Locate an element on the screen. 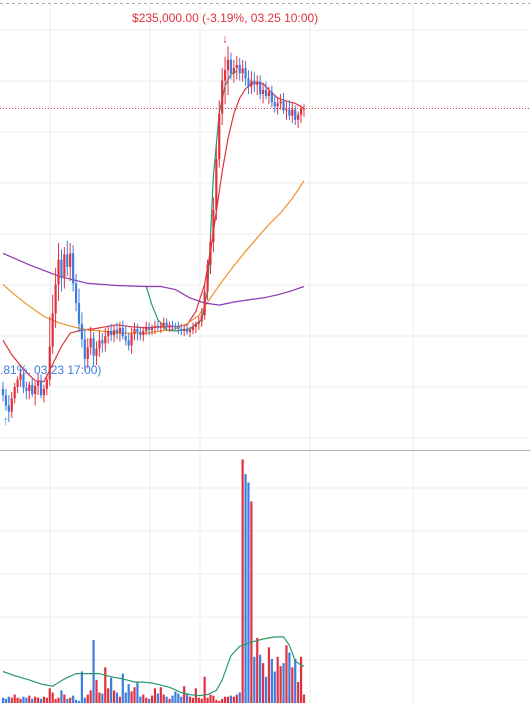 The height and width of the screenshot is (705, 530). high-price-label: $235,000.00 (-3.19%, 03.25 10:00) is located at coordinates (225, 18).